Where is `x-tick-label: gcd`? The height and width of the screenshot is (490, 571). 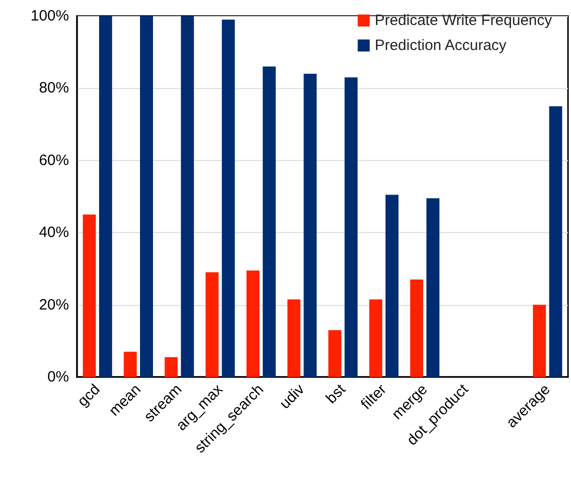
x-tick-label: gcd is located at coordinates (89, 395).